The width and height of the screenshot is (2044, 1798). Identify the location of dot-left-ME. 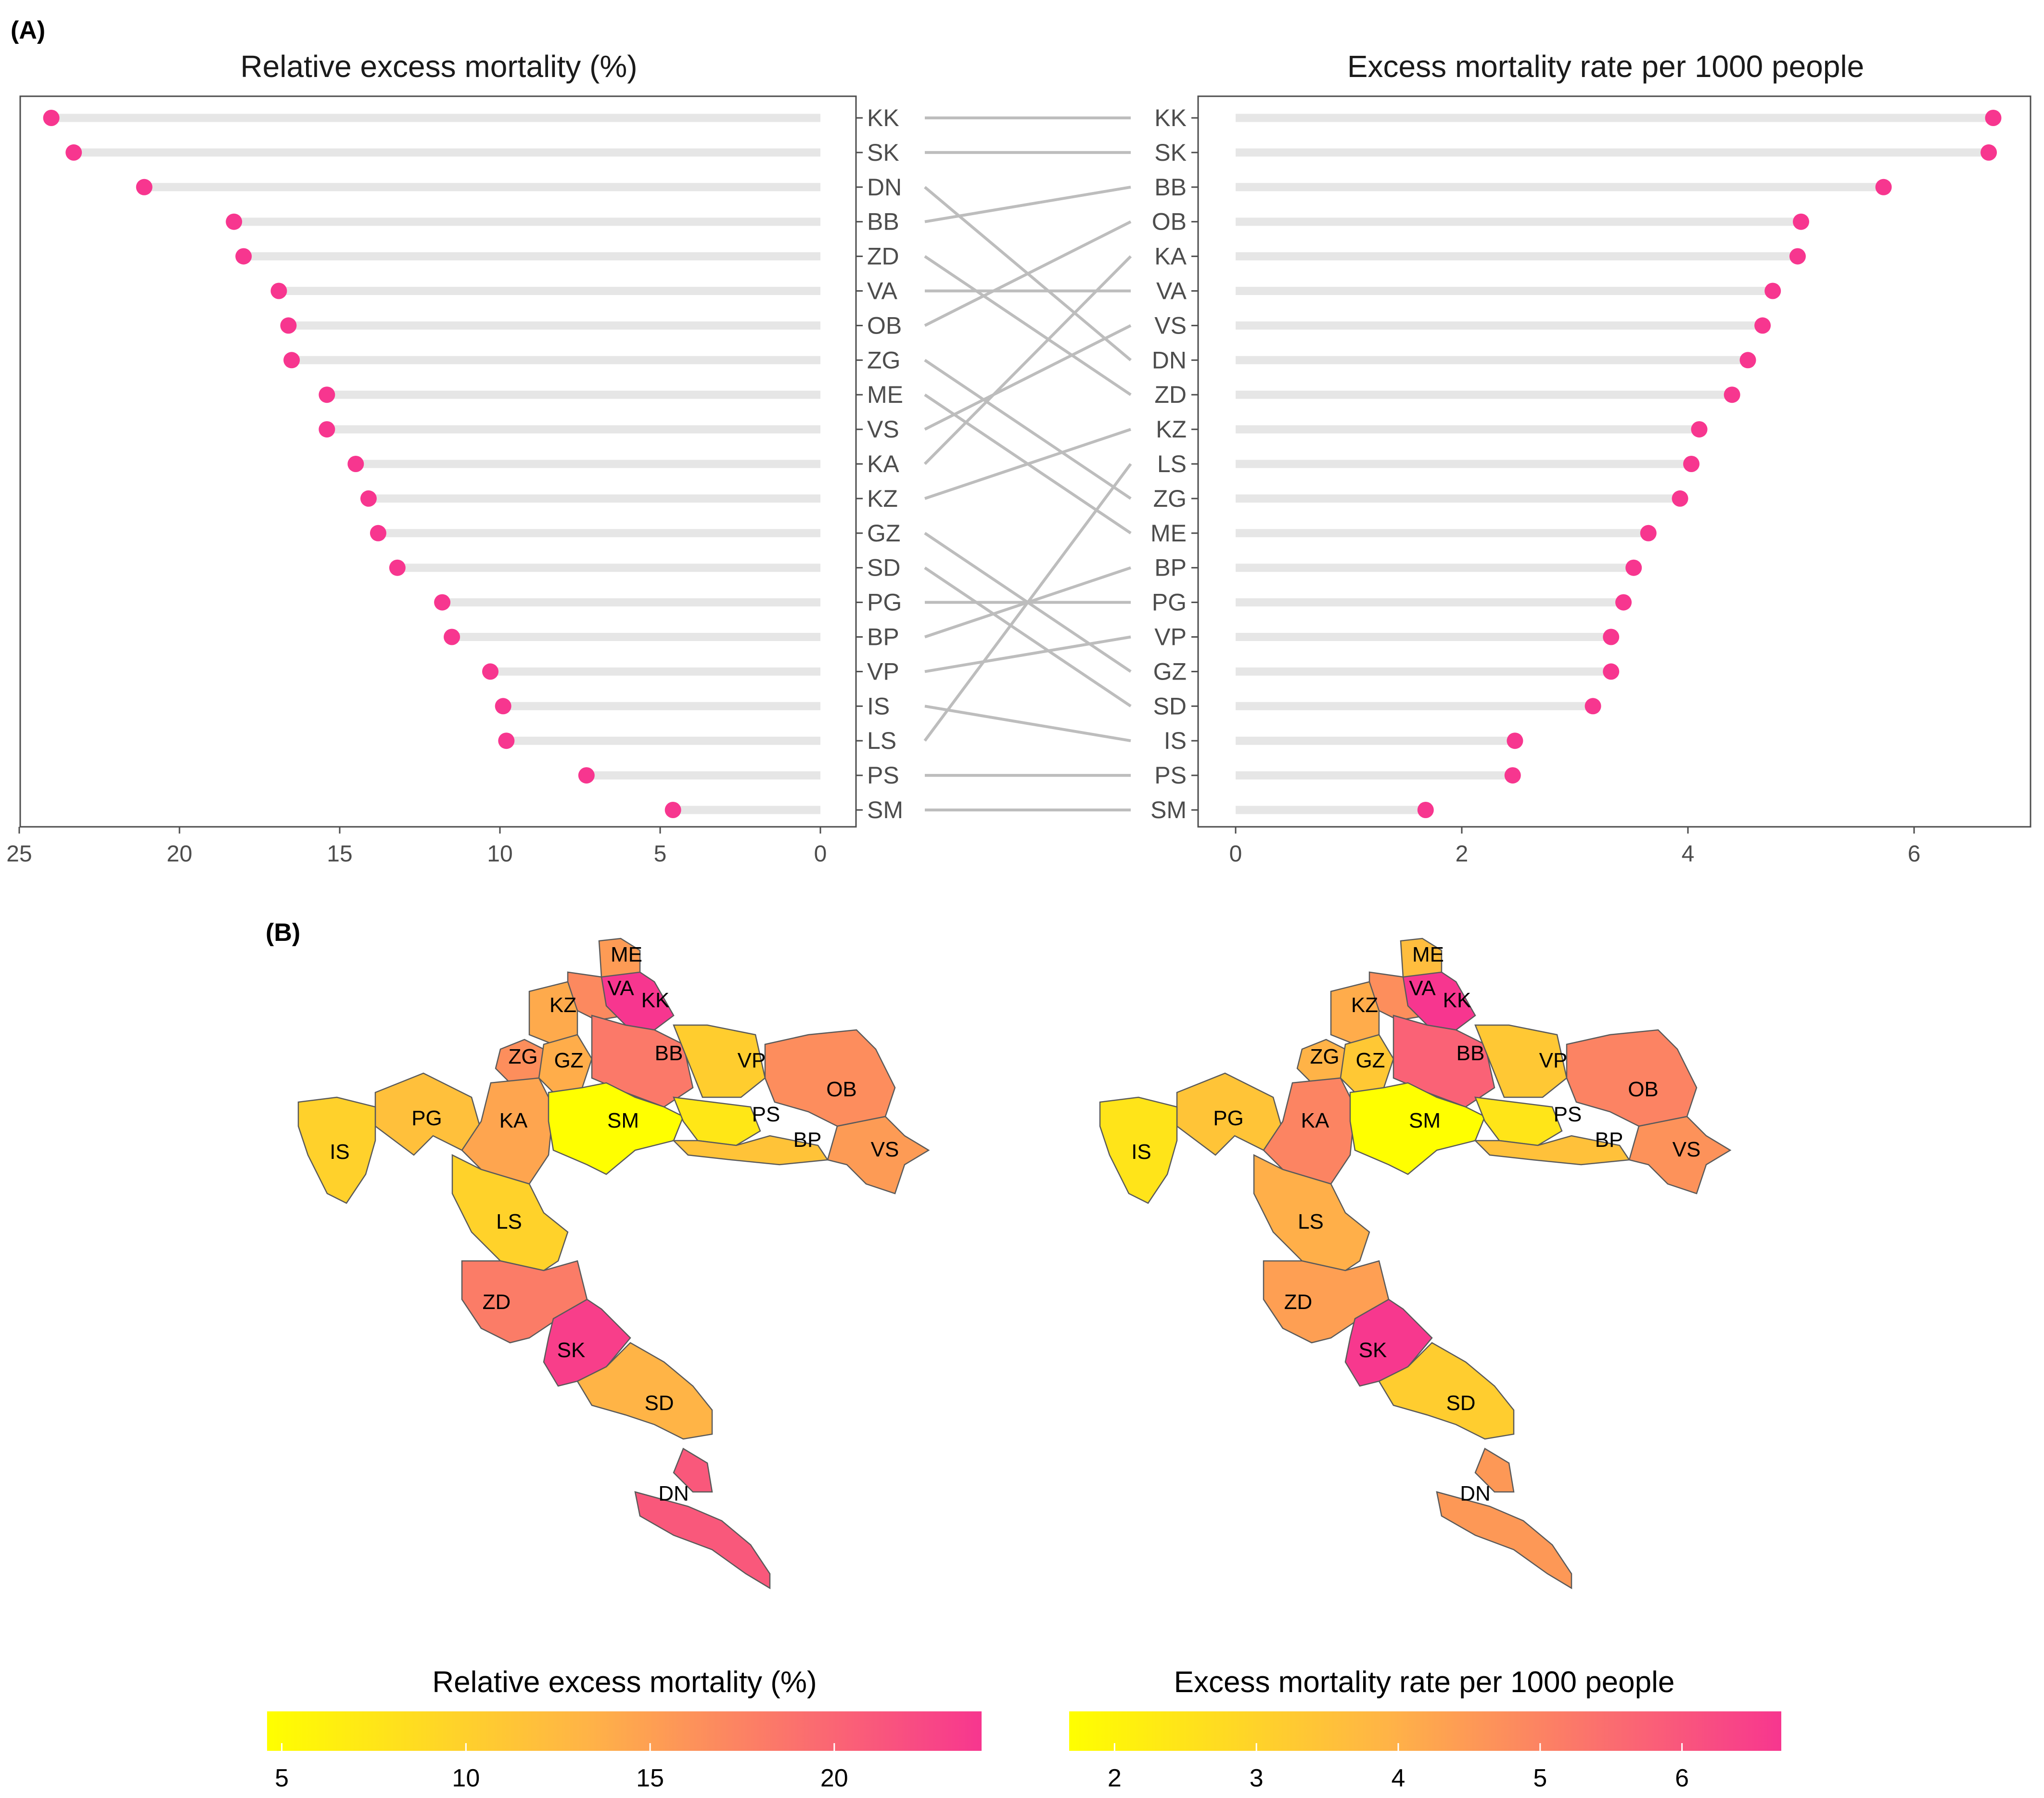
(327, 395).